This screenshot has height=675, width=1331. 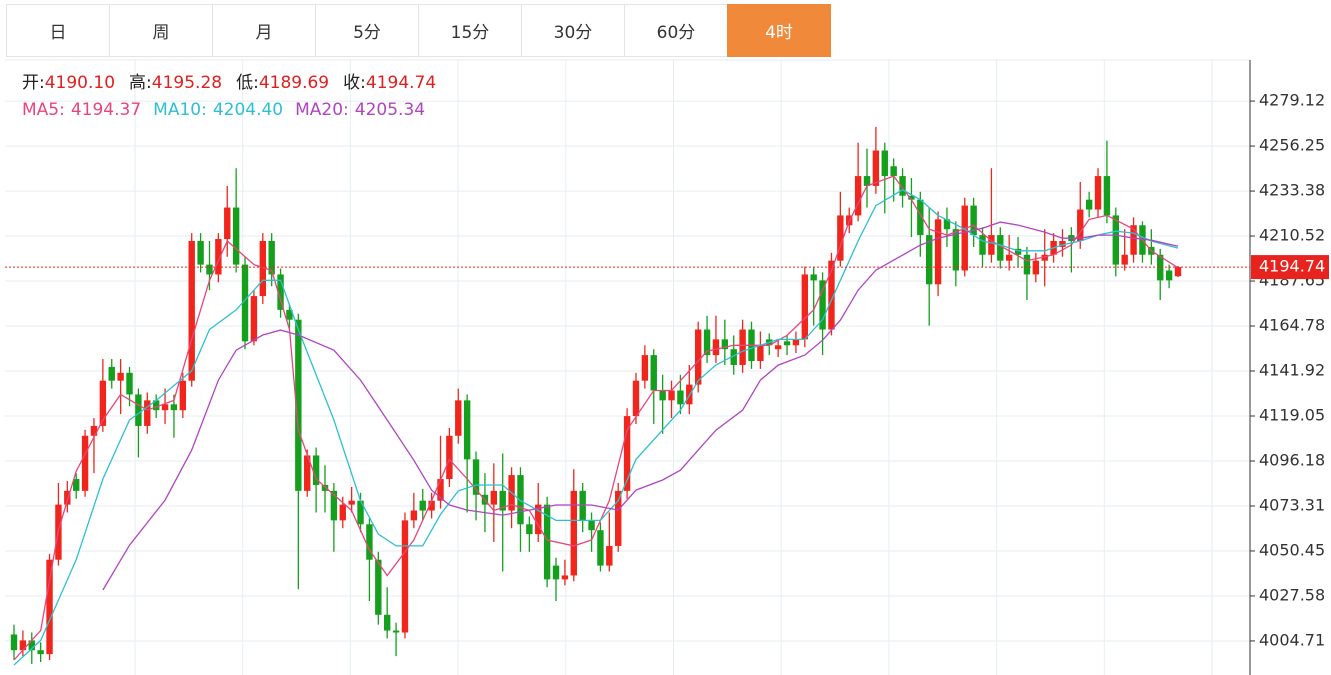 I want to click on ma-label: MA5:, so click(x=43, y=110).